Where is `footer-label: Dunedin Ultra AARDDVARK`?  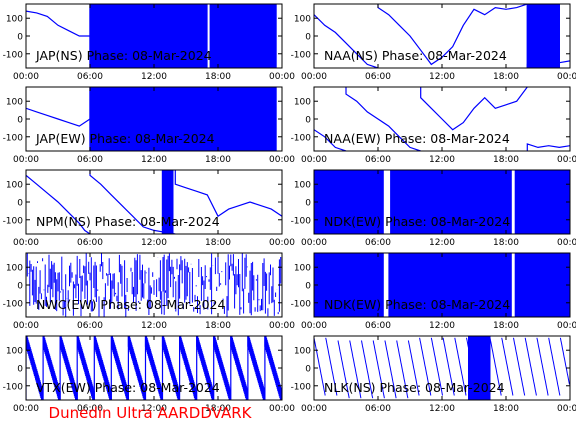
footer-label: Dunedin Ultra AARDDVARK is located at coordinates (150, 413).